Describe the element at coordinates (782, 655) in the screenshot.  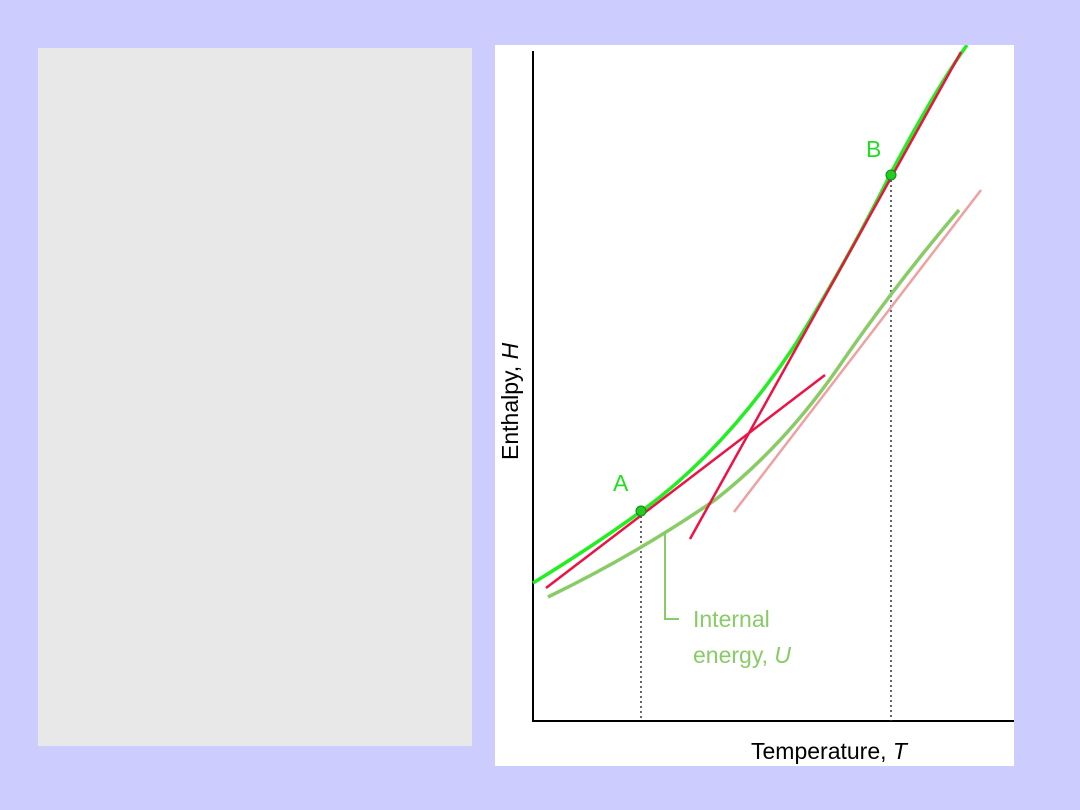
I see `internal-energy-symbol: U` at that location.